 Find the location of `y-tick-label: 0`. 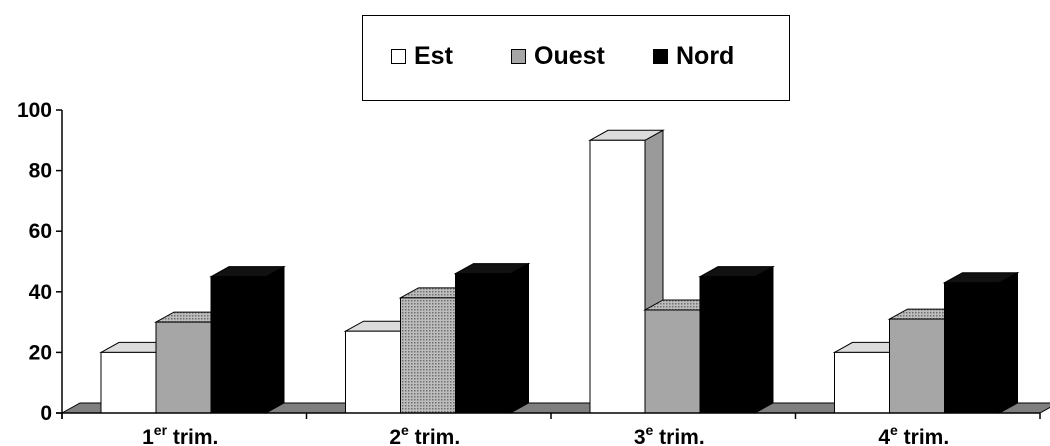

y-tick-label: 0 is located at coordinates (46, 413).